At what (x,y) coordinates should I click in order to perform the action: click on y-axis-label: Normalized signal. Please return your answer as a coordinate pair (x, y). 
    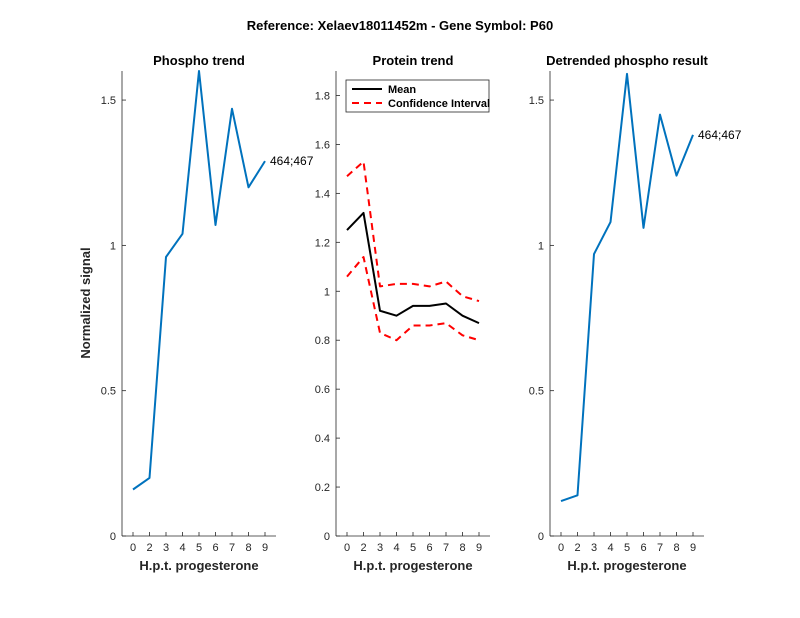
    Looking at the image, I should click on (85, 302).